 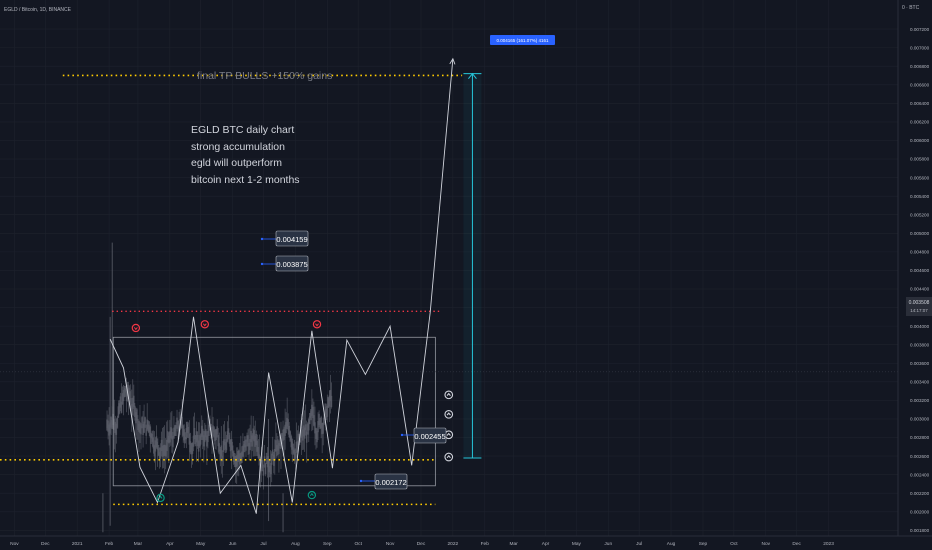 What do you see at coordinates (920, 252) in the screenshot?
I see `y-tick-label: 0.004800` at bounding box center [920, 252].